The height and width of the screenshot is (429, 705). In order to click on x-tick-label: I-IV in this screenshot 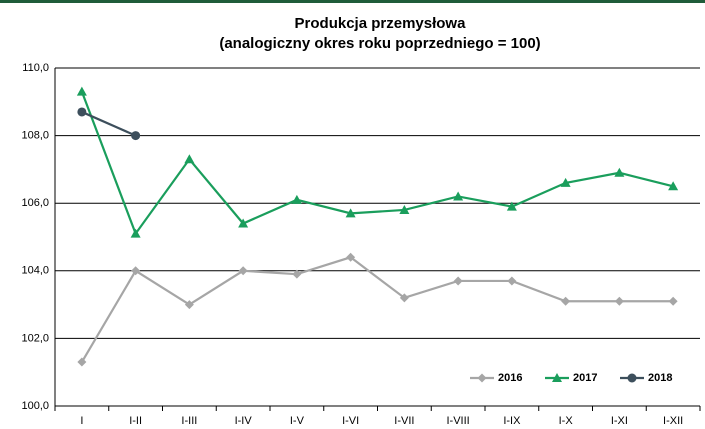, I will do `click(244, 421)`.